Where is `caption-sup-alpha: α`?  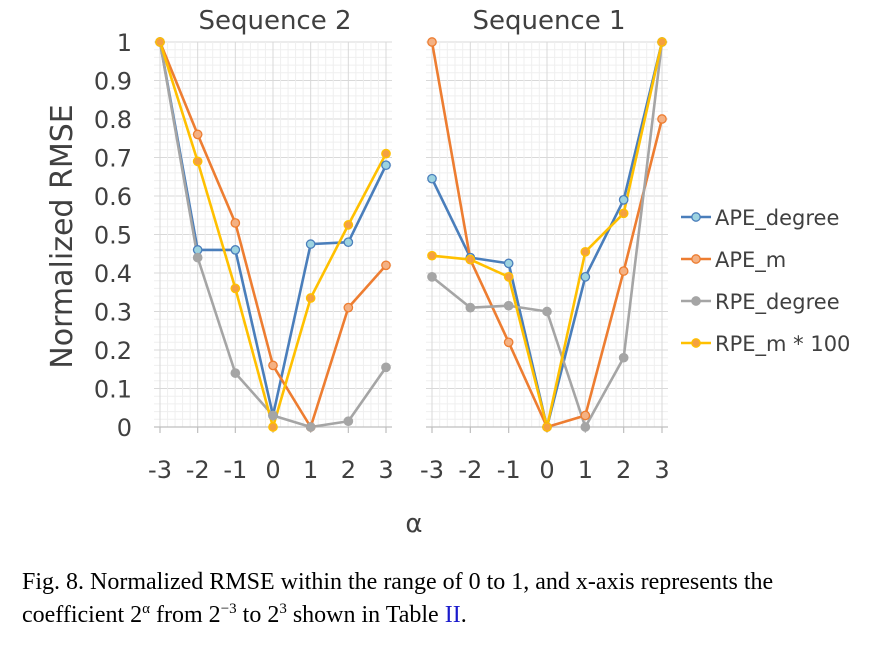 caption-sup-alpha: α is located at coordinates (146, 609).